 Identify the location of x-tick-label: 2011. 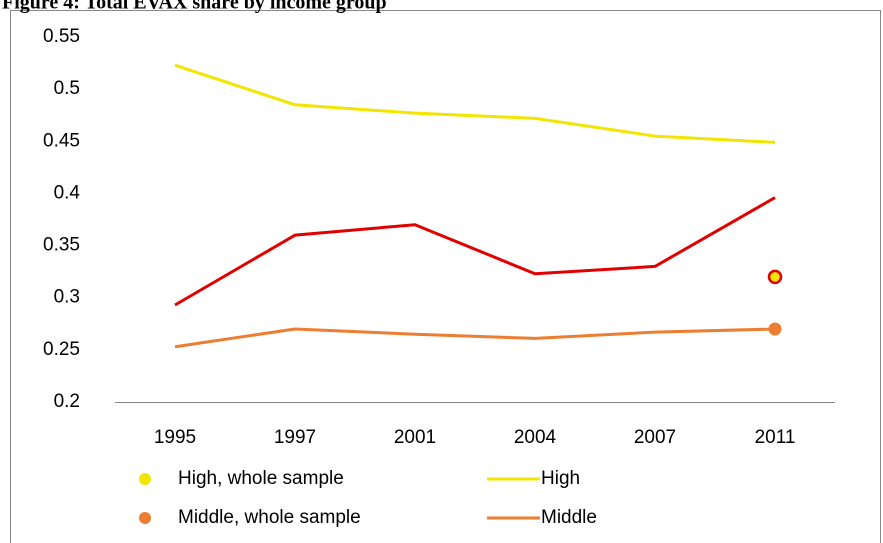
(775, 437).